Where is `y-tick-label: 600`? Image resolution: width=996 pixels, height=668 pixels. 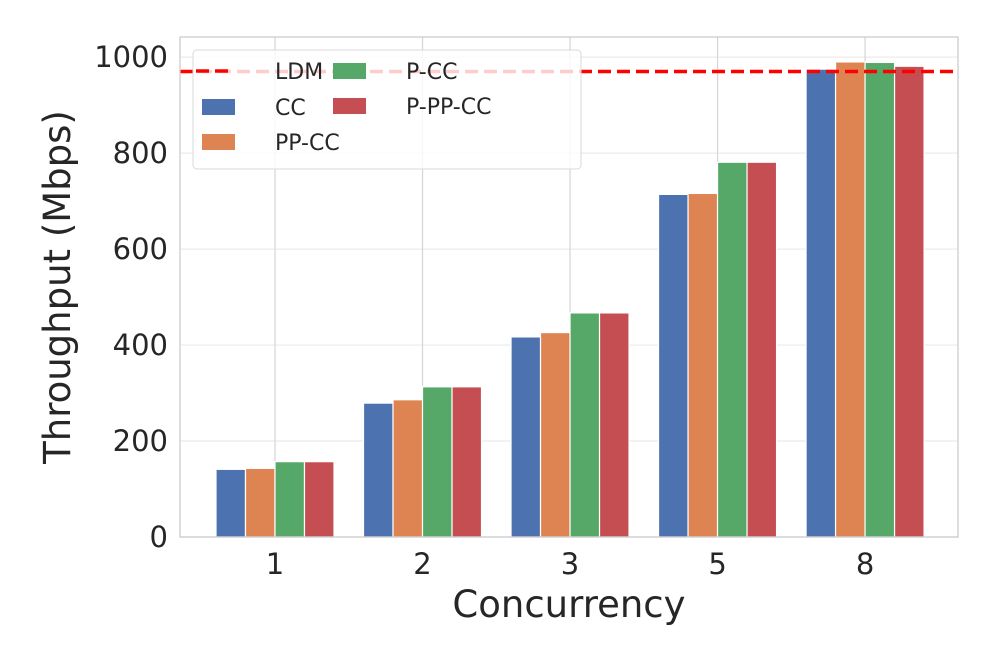
y-tick-label: 600 is located at coordinates (140, 249).